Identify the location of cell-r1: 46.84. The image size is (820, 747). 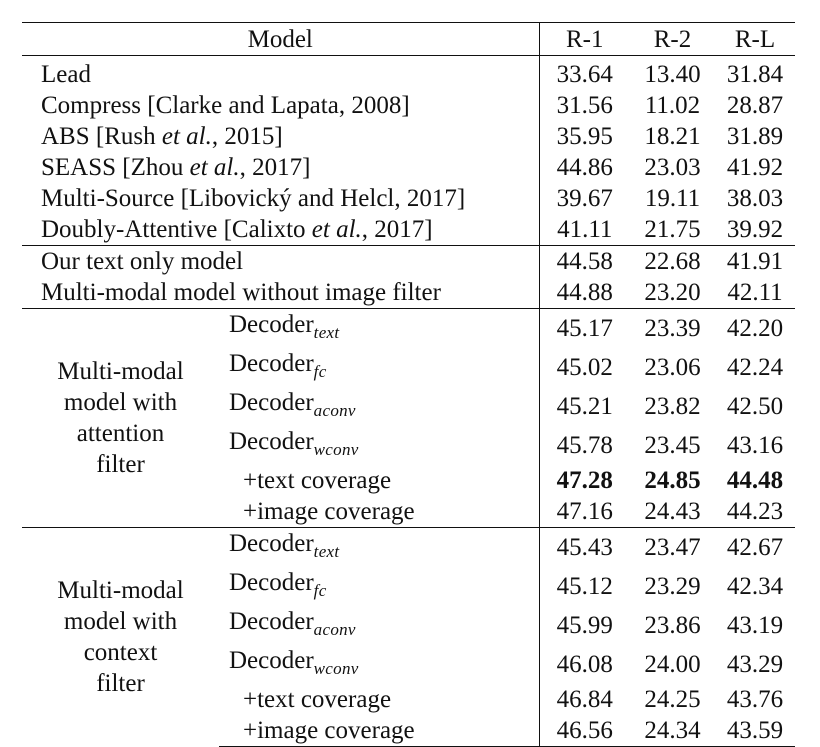
(584, 699).